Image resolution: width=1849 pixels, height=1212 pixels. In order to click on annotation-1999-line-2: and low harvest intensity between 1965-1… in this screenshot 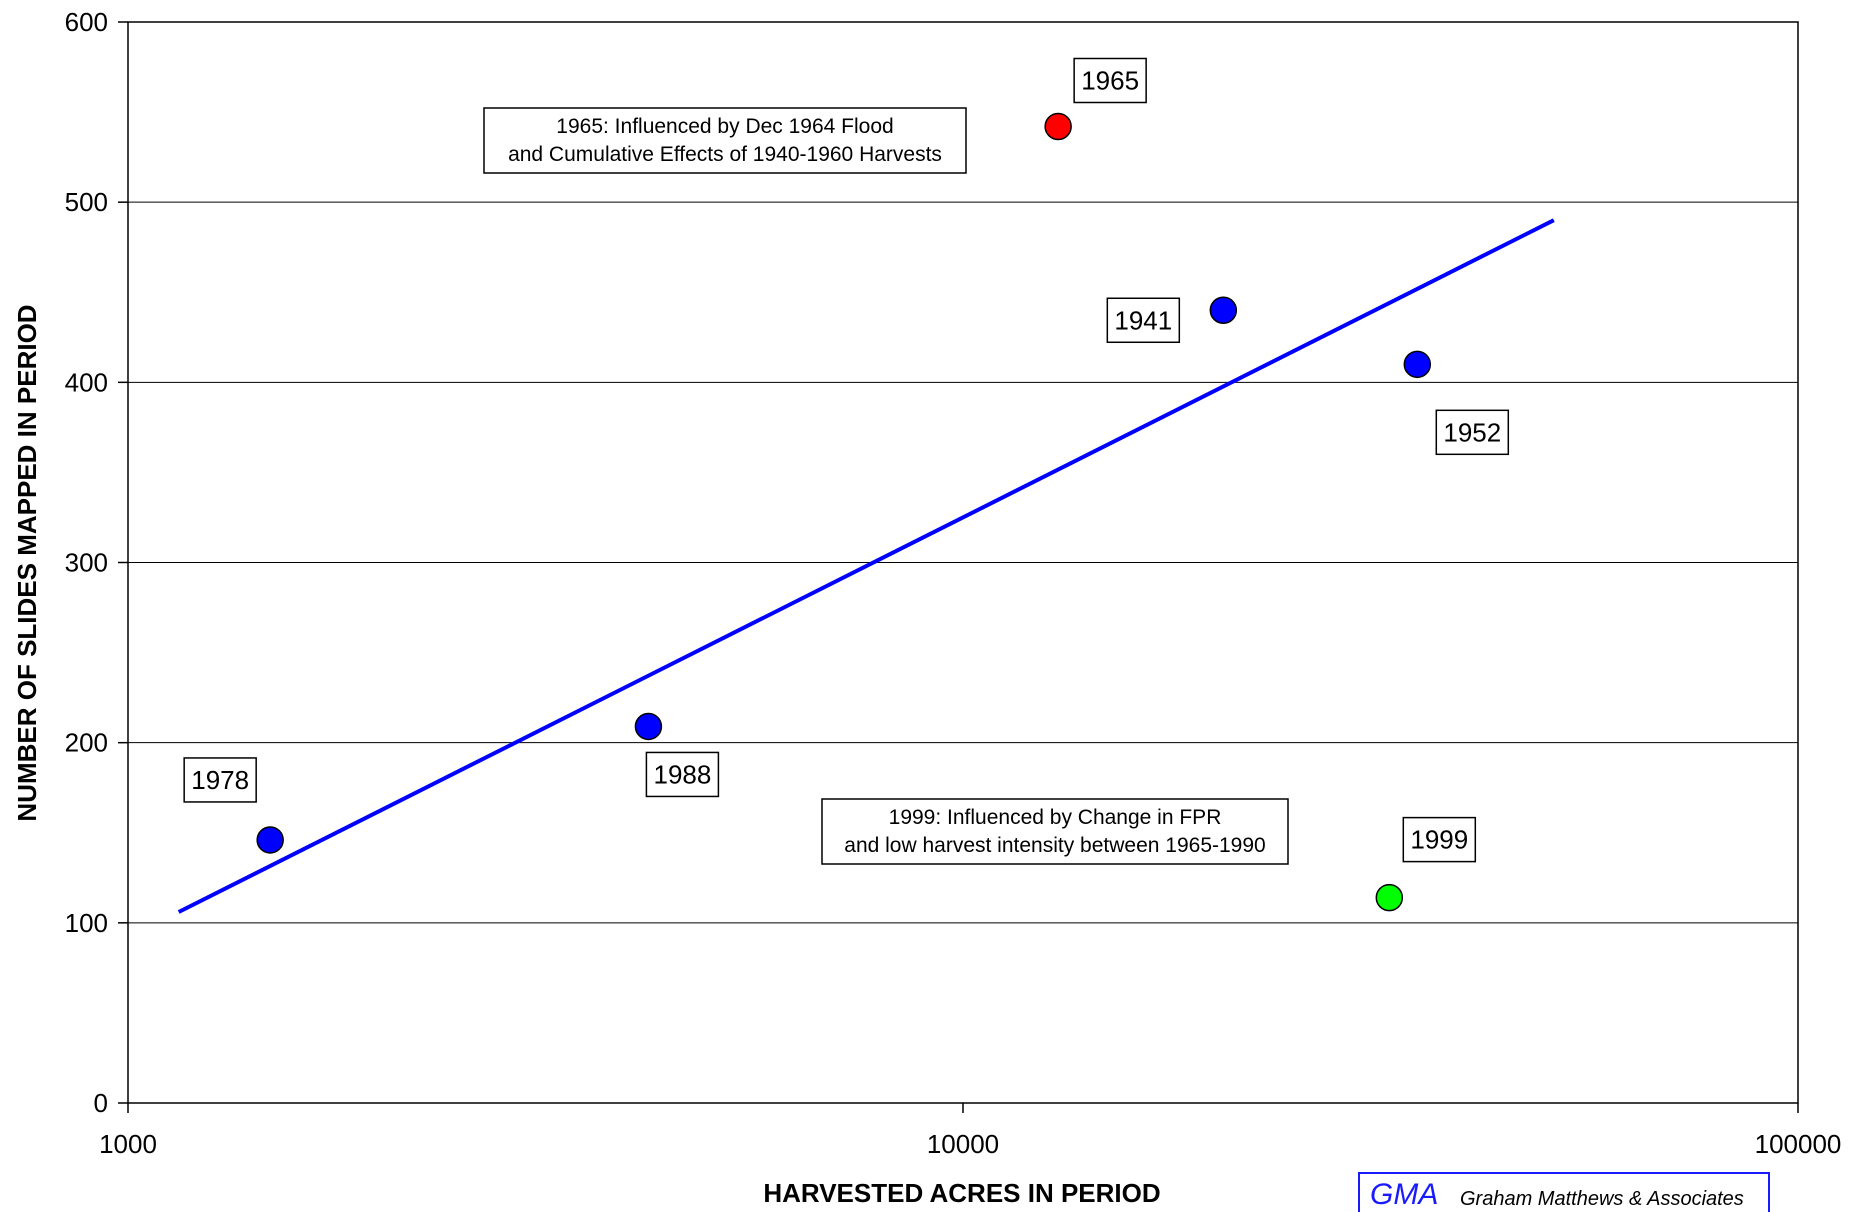, I will do `click(1054, 845)`.